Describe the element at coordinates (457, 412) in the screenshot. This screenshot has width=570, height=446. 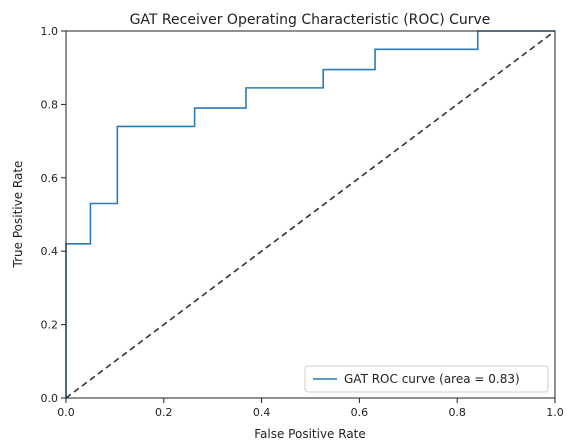
I see `x-tick-label: 0.8` at that location.